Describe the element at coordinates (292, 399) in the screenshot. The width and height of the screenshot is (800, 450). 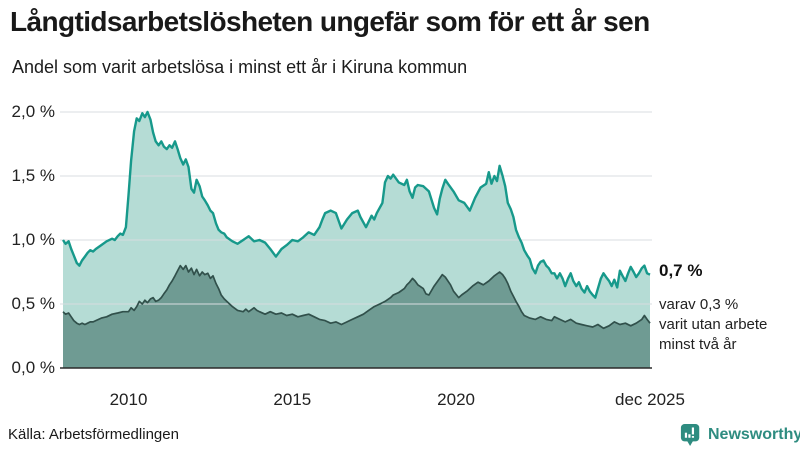
I see `x-axis-tick-label: 2015` at that location.